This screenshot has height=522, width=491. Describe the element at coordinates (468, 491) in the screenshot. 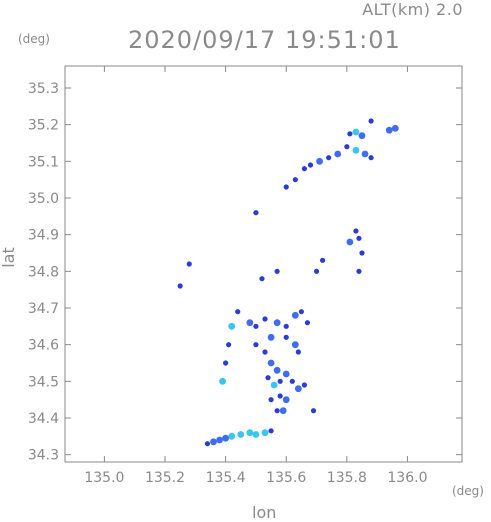

I see `x-axis-unit: (deg)` at that location.